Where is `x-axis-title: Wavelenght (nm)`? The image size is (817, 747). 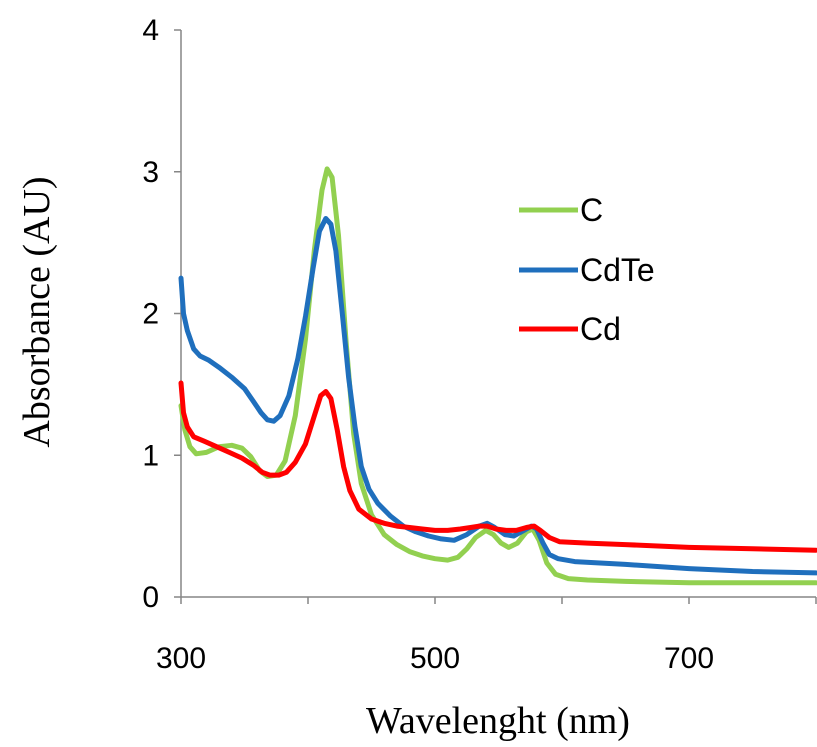
x-axis-title: Wavelenght (nm) is located at coordinates (498, 721).